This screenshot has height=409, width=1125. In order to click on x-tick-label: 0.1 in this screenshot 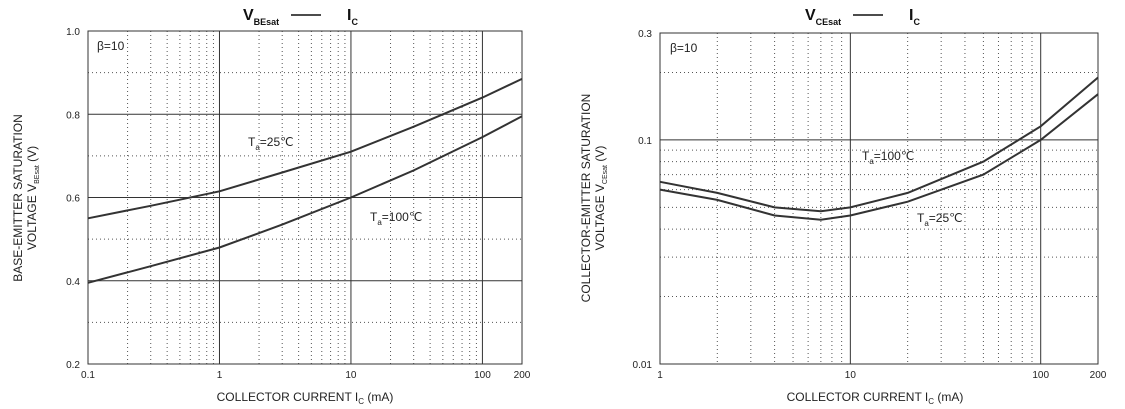, I will do `click(88, 375)`.